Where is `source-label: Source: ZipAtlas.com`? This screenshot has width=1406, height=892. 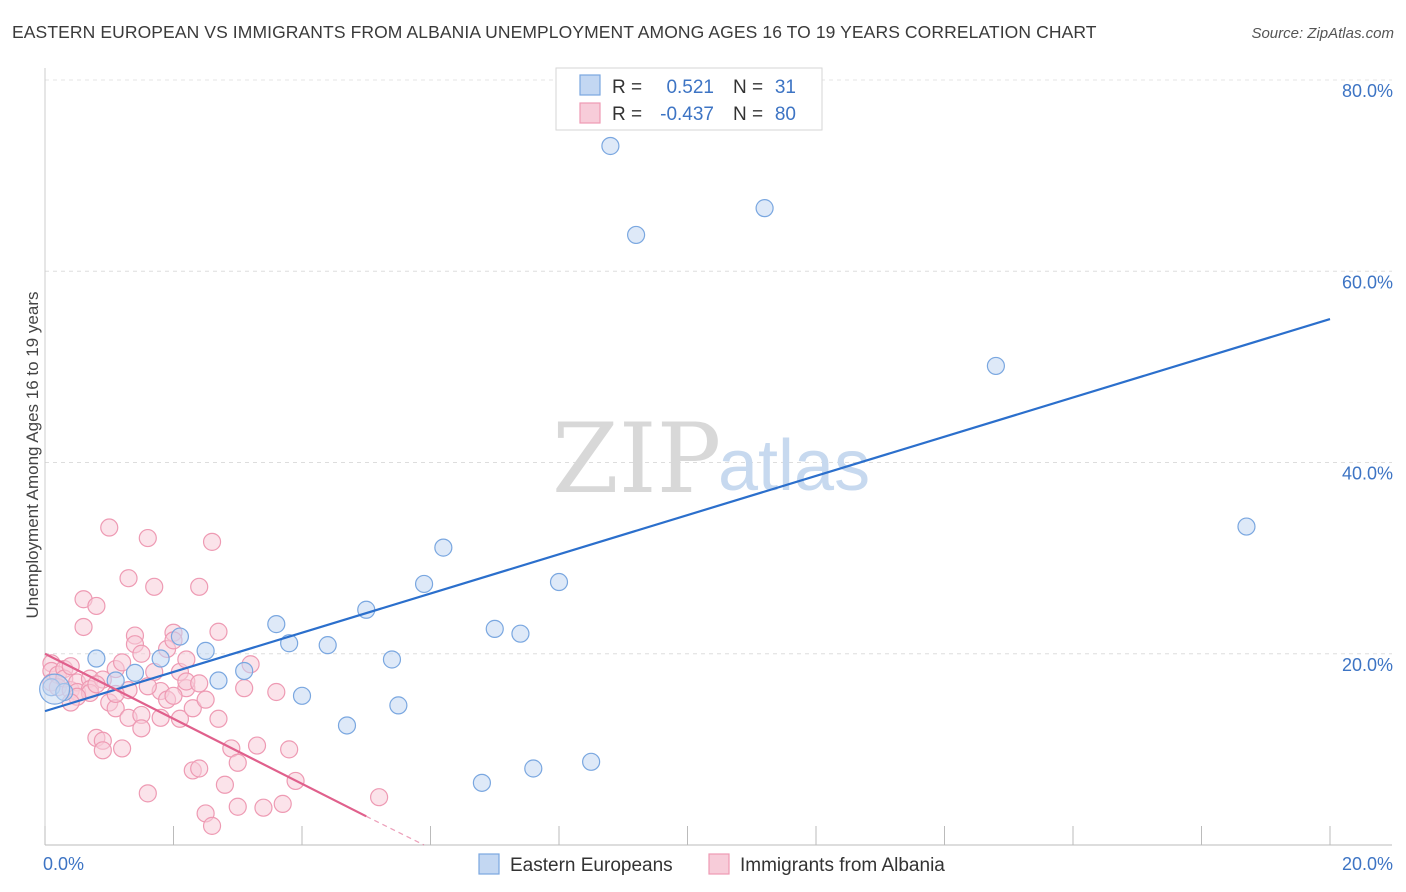
source-label: Source: ZipAtlas.com is located at coordinates (1322, 33).